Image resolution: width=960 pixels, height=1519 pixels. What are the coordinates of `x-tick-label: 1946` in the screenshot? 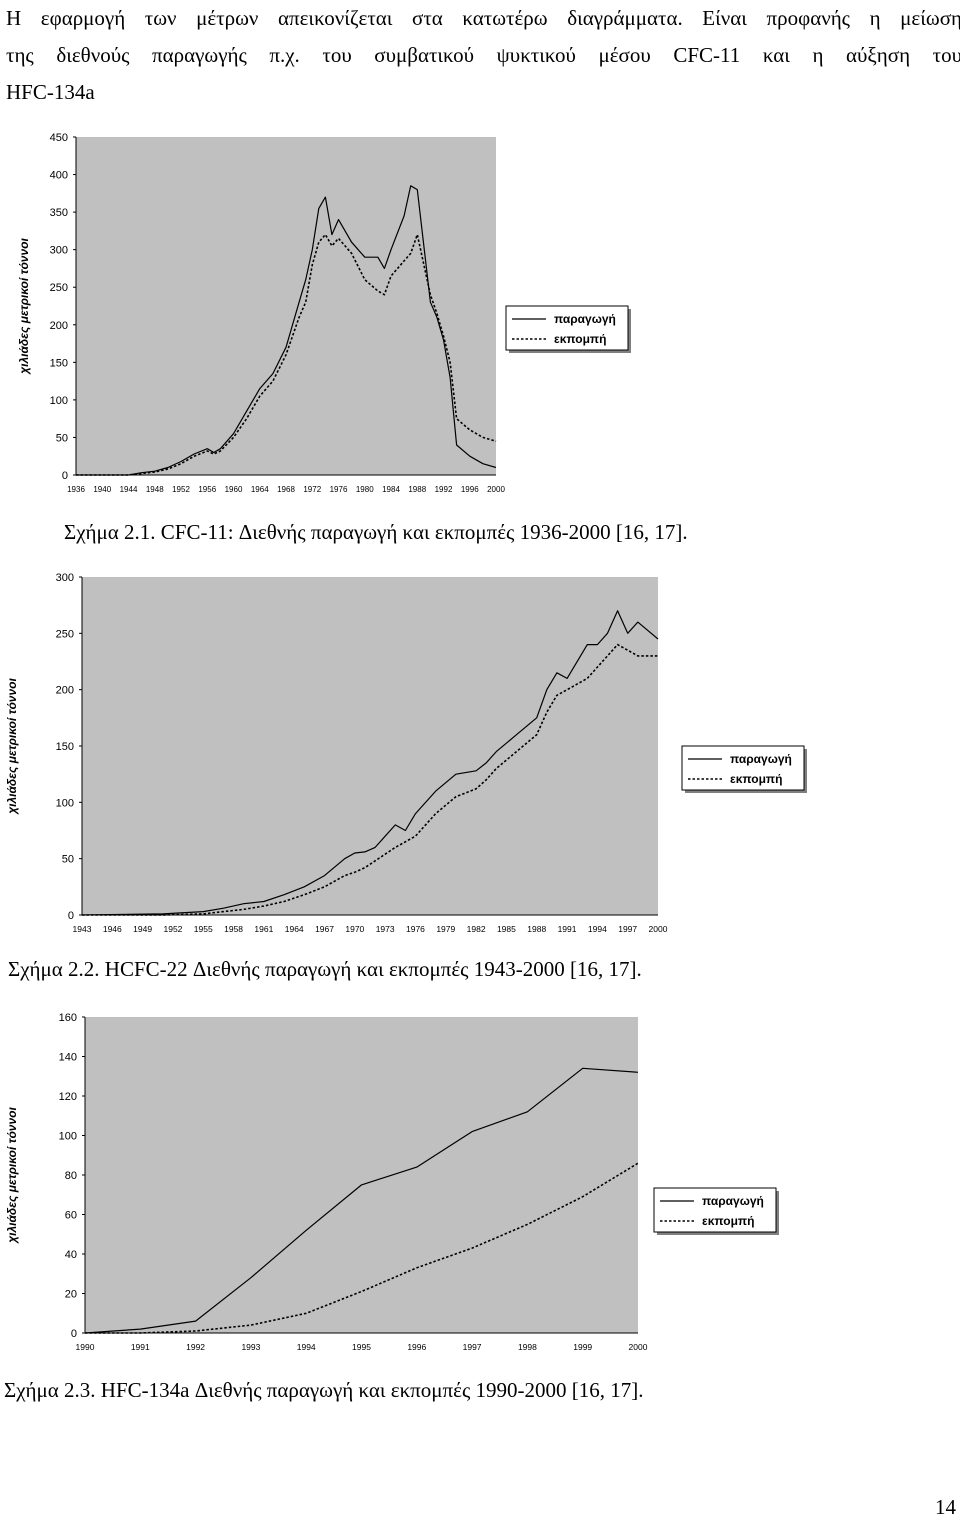 It's located at (112, 929).